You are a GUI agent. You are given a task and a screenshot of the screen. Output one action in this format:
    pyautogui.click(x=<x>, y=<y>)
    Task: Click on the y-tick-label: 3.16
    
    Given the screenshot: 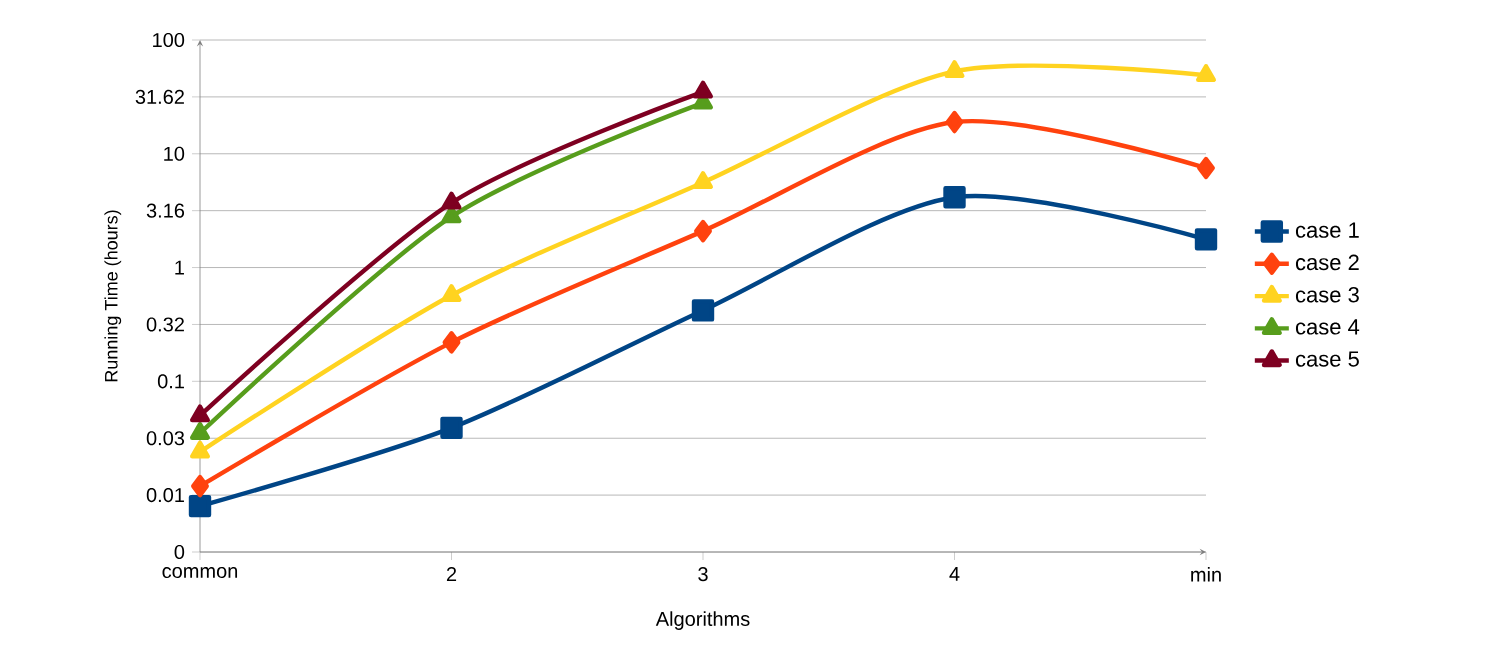 What is the action you would take?
    pyautogui.click(x=165, y=210)
    